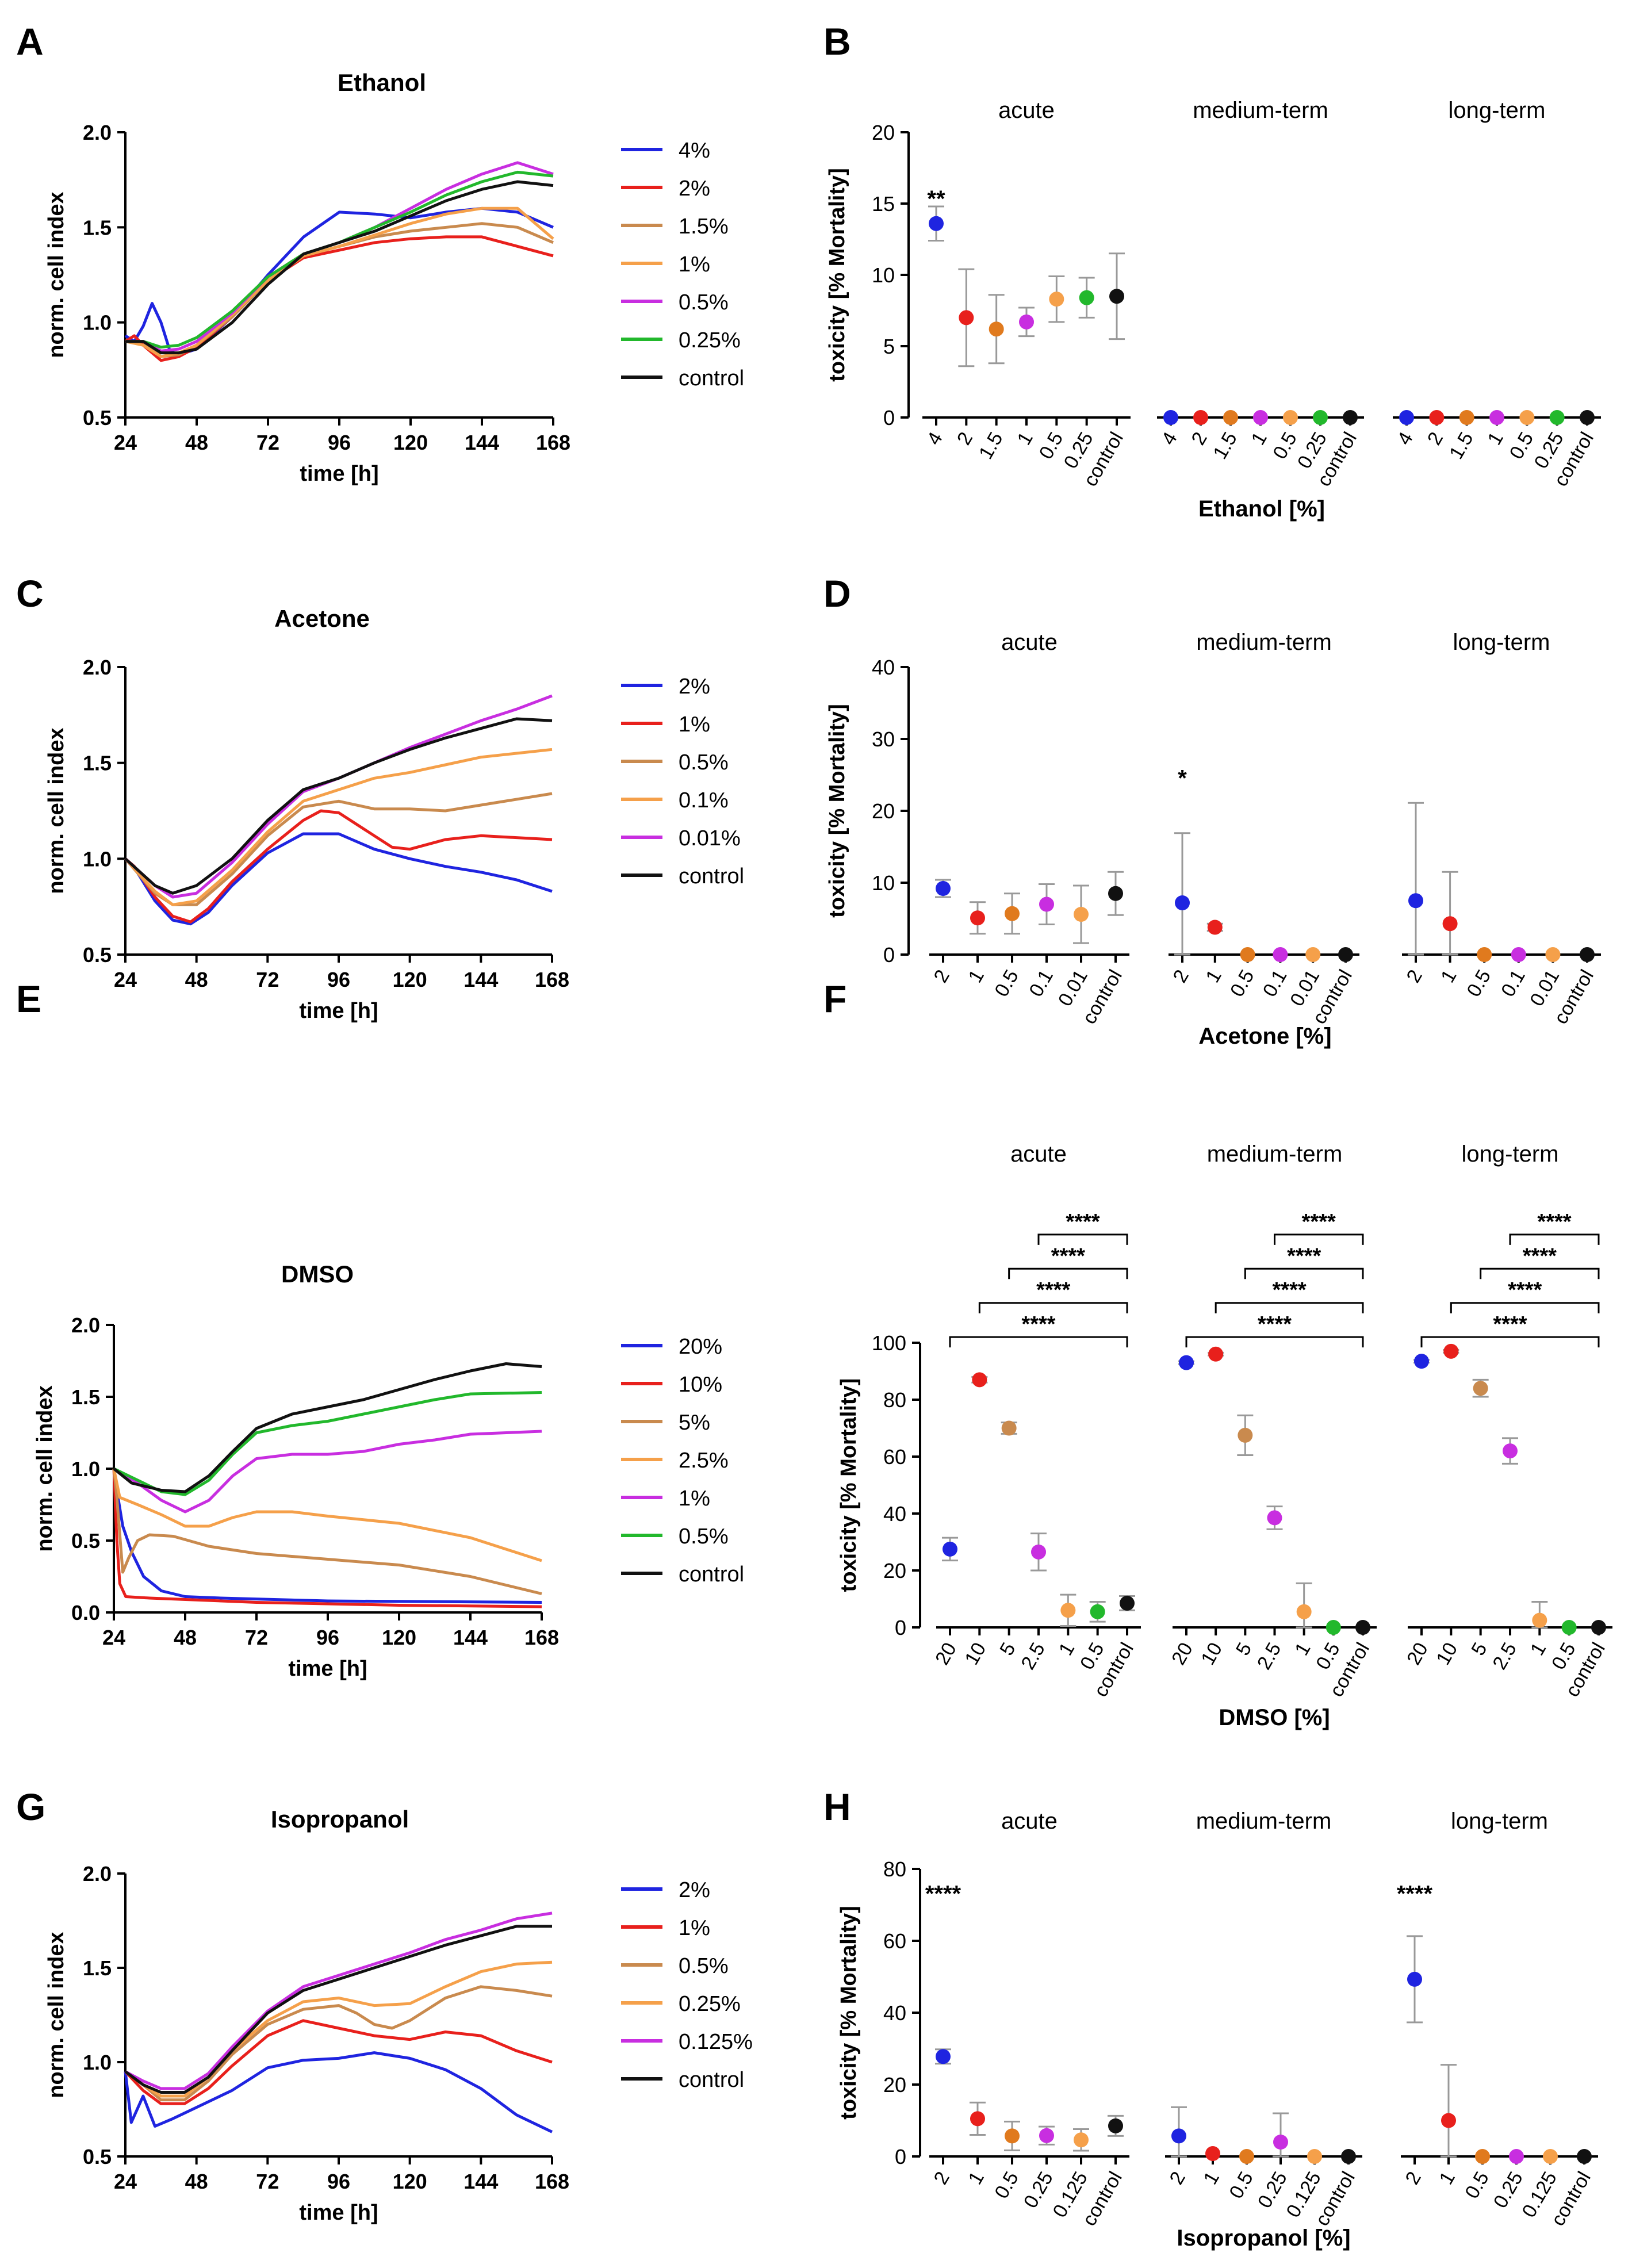  I want to click on x-axis-label: DMSO [%], so click(1274, 1717).